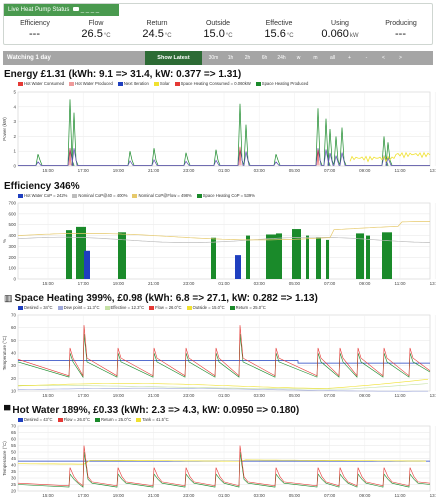 Image resolution: width=436 pixels, height=500 pixels. Describe the element at coordinates (91, 83) in the screenshot. I see `legend-item: Hot Water Produced` at that location.